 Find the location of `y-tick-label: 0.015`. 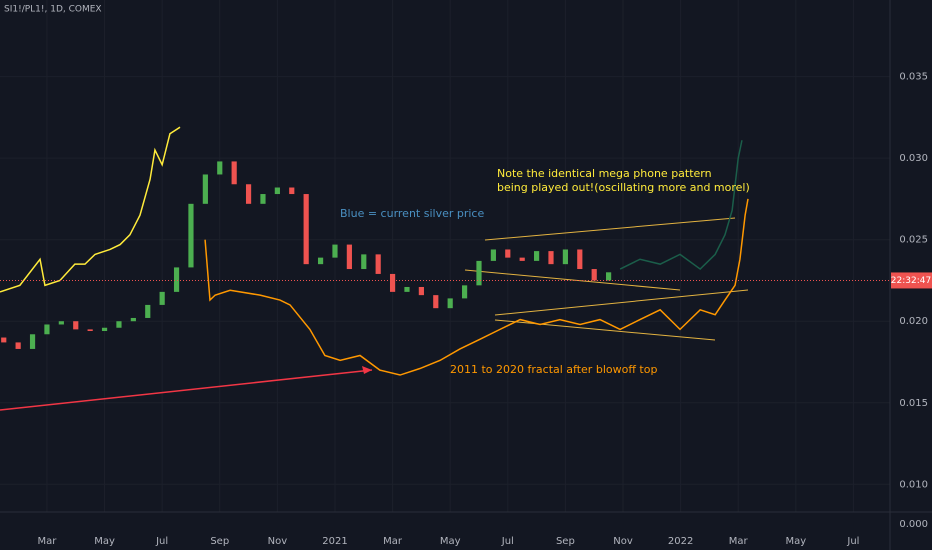

y-tick-label: 0.015 is located at coordinates (913, 403).